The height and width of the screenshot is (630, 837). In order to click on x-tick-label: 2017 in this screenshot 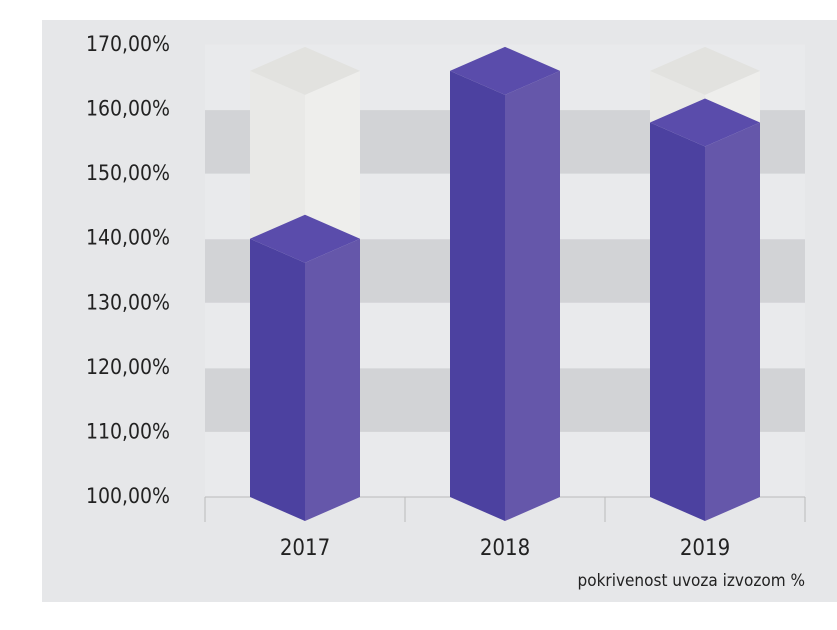, I will do `click(305, 548)`.